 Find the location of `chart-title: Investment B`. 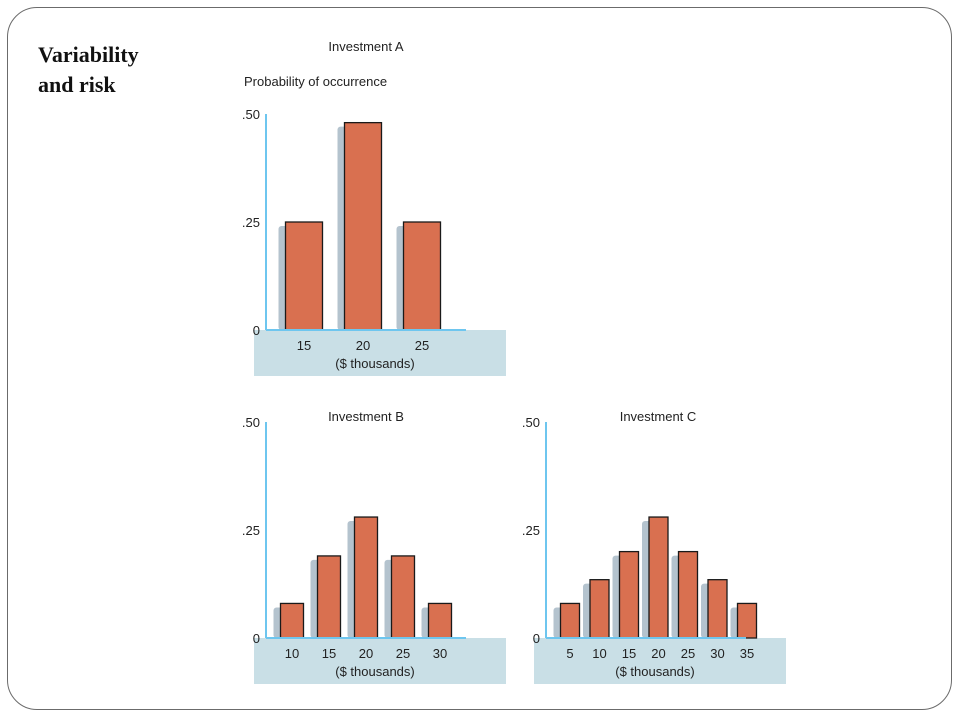

chart-title: Investment B is located at coordinates (366, 416).